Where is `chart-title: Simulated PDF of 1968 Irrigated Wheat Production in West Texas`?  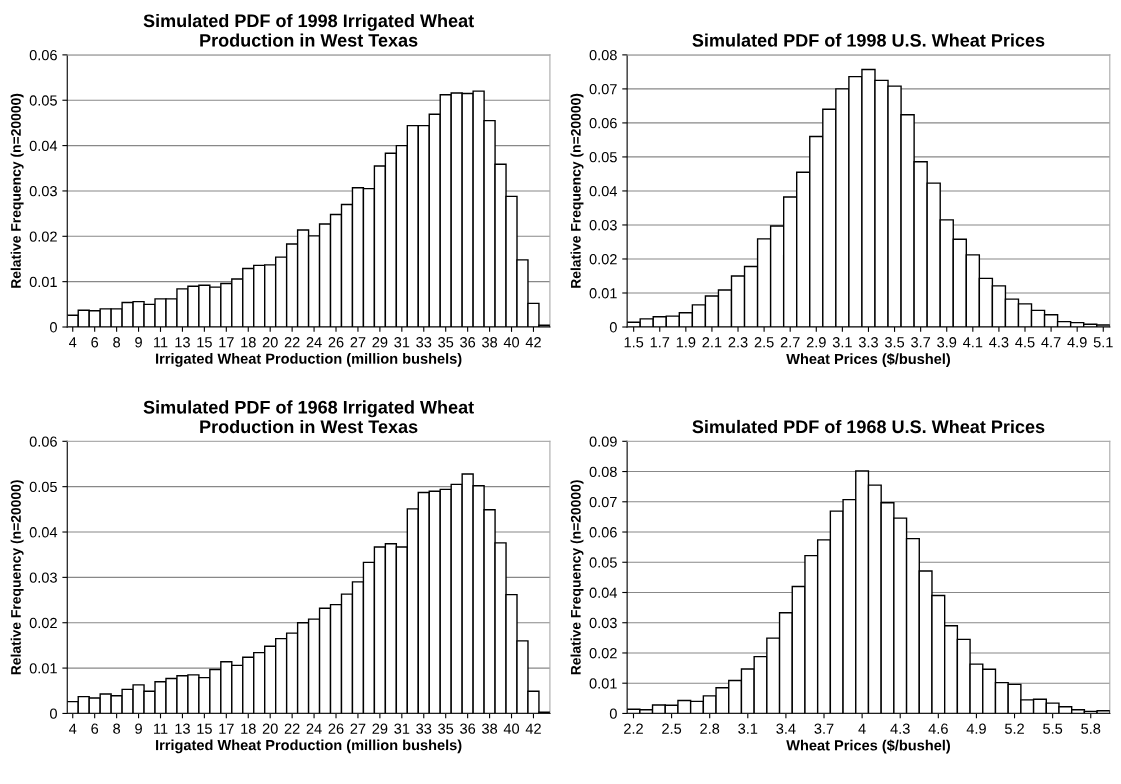
chart-title: Simulated PDF of 1968 Irrigated Wheat Production in West Texas is located at coordinates (308, 417).